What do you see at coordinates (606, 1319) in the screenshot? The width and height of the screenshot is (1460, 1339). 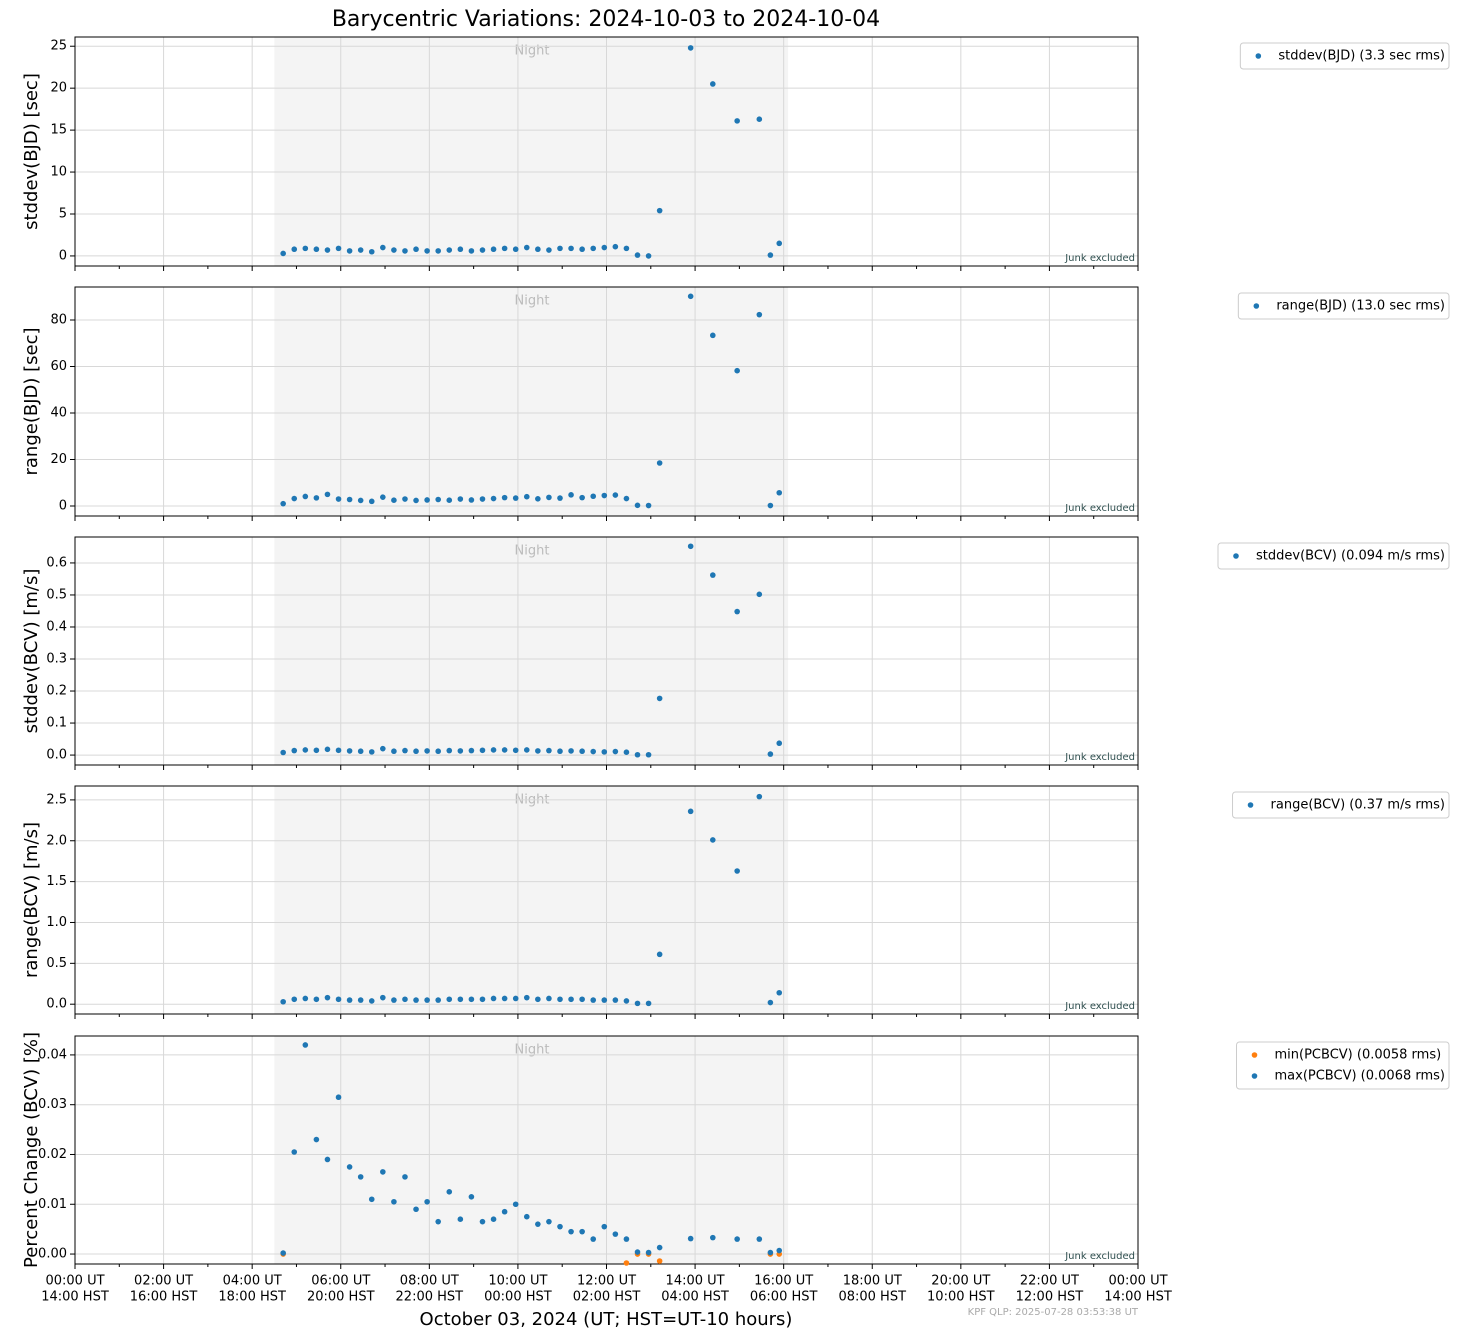 I see `x-axis-label: October 03, 2024 (UT; HST=UT-10 hours)` at bounding box center [606, 1319].